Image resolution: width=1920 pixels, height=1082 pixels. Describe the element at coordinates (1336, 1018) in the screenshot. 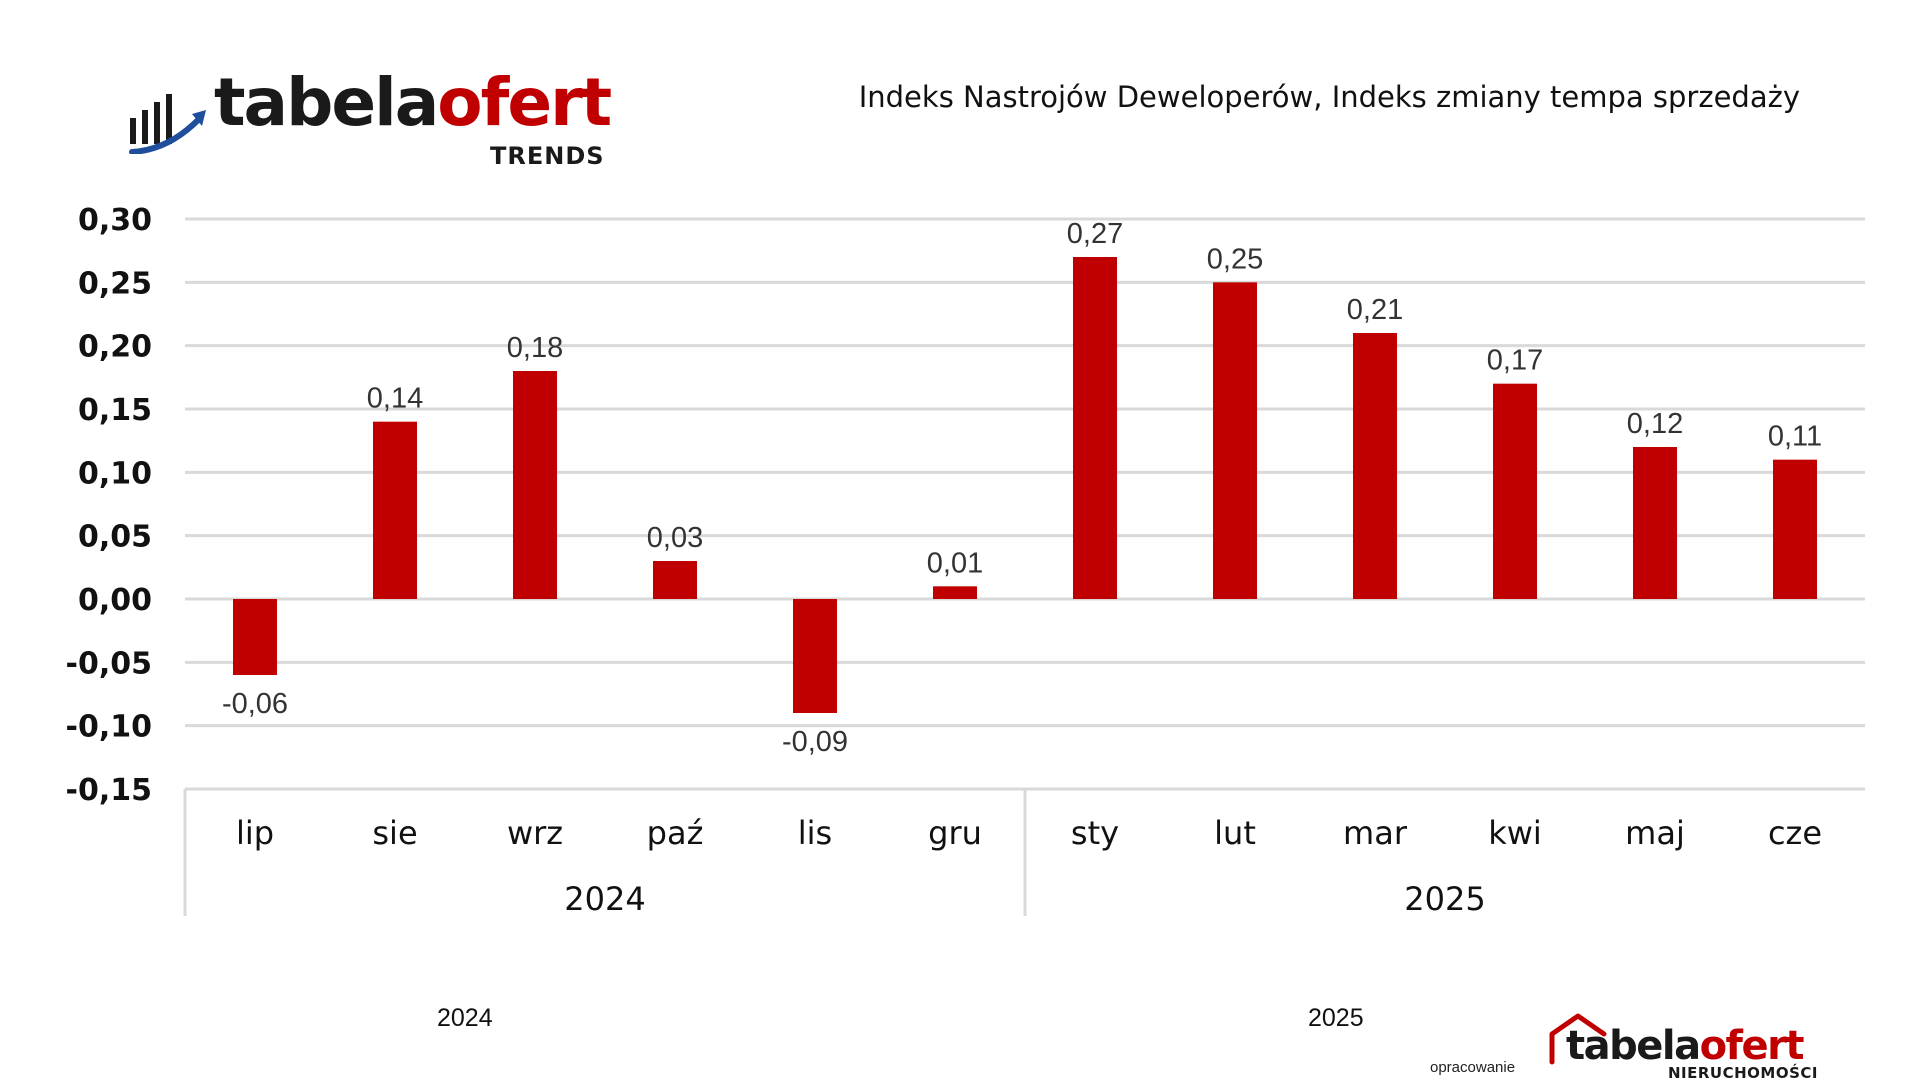

I see `footer-year-2025: 2025` at that location.